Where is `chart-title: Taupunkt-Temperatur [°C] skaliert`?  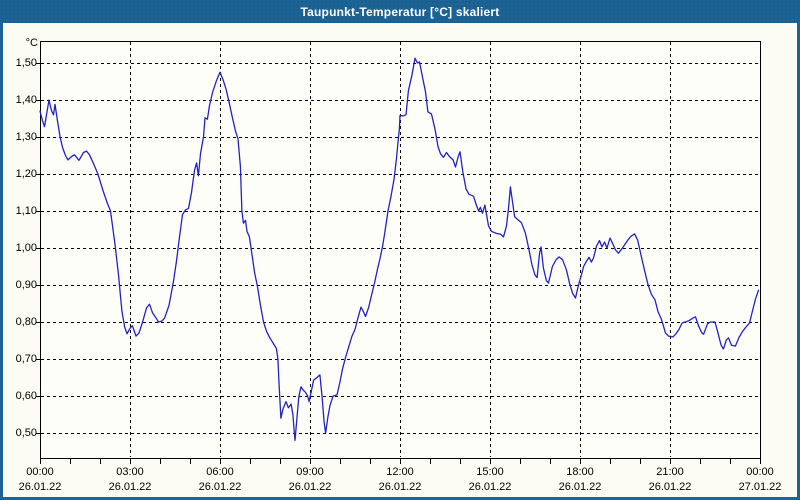
chart-title: Taupunkt-Temperatur [°C] skaliert is located at coordinates (400, 11).